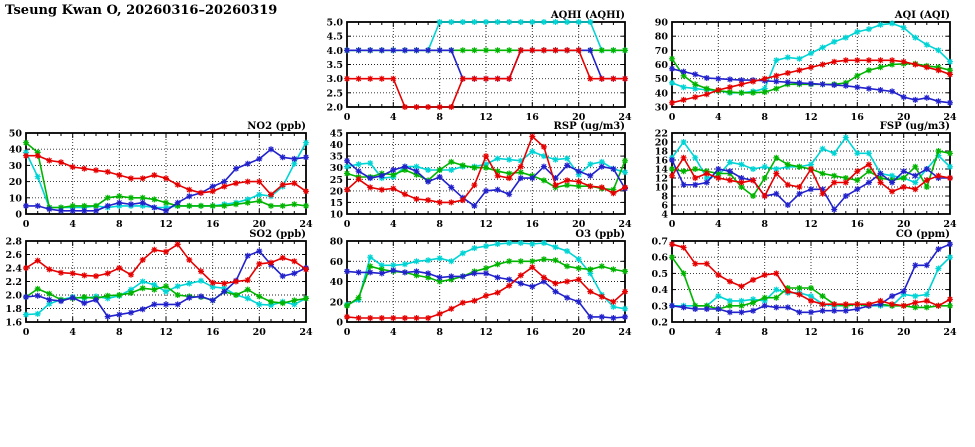  I want to click on svg-text: 35, so click(336, 157).